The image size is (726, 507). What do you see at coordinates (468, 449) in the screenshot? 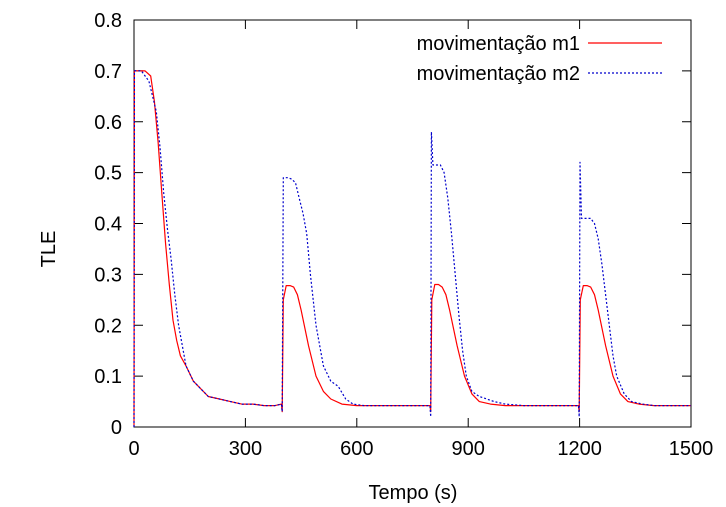
I see `x-tick-label: 900` at bounding box center [468, 449].